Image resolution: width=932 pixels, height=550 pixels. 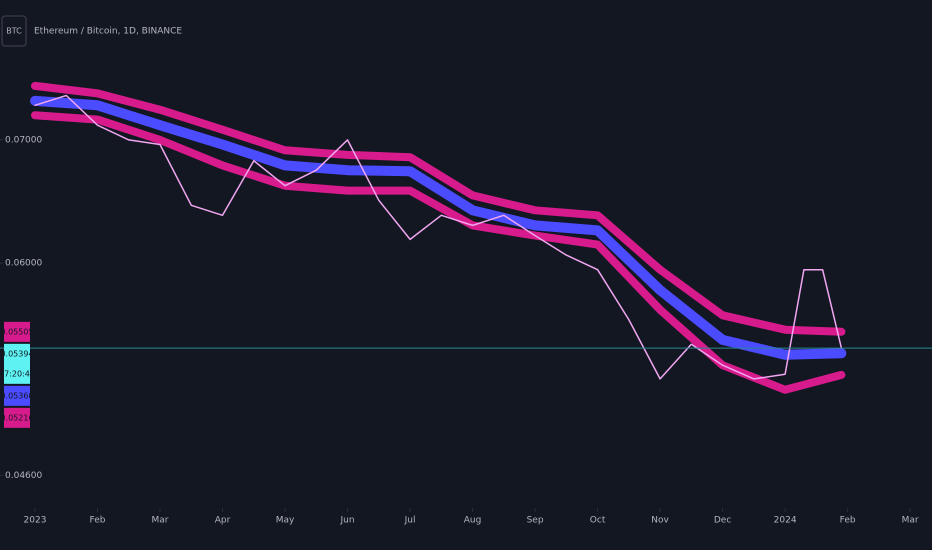 What do you see at coordinates (535, 521) in the screenshot?
I see `x-tick-label: Sep` at bounding box center [535, 521].